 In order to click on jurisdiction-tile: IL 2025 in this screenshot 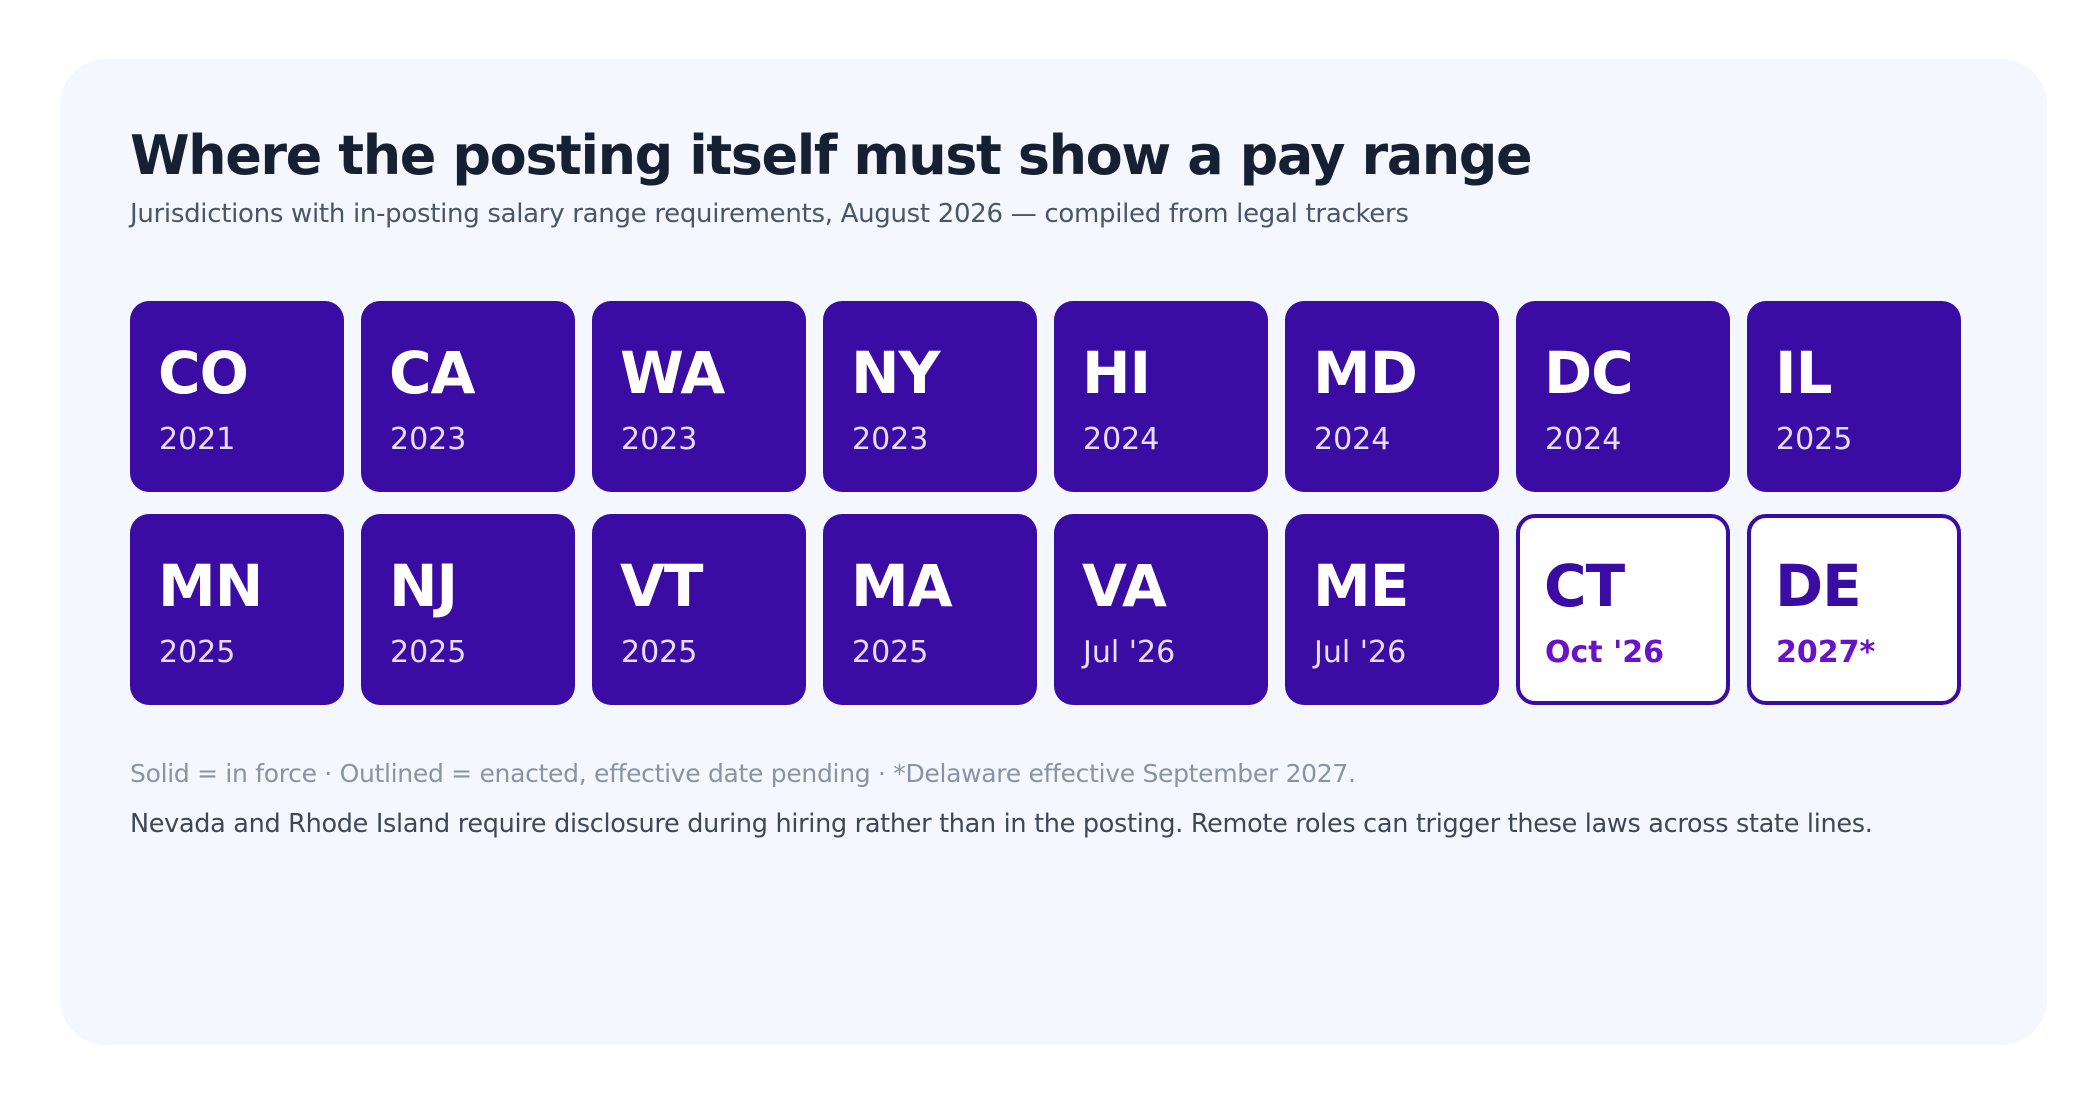, I will do `click(1854, 396)`.